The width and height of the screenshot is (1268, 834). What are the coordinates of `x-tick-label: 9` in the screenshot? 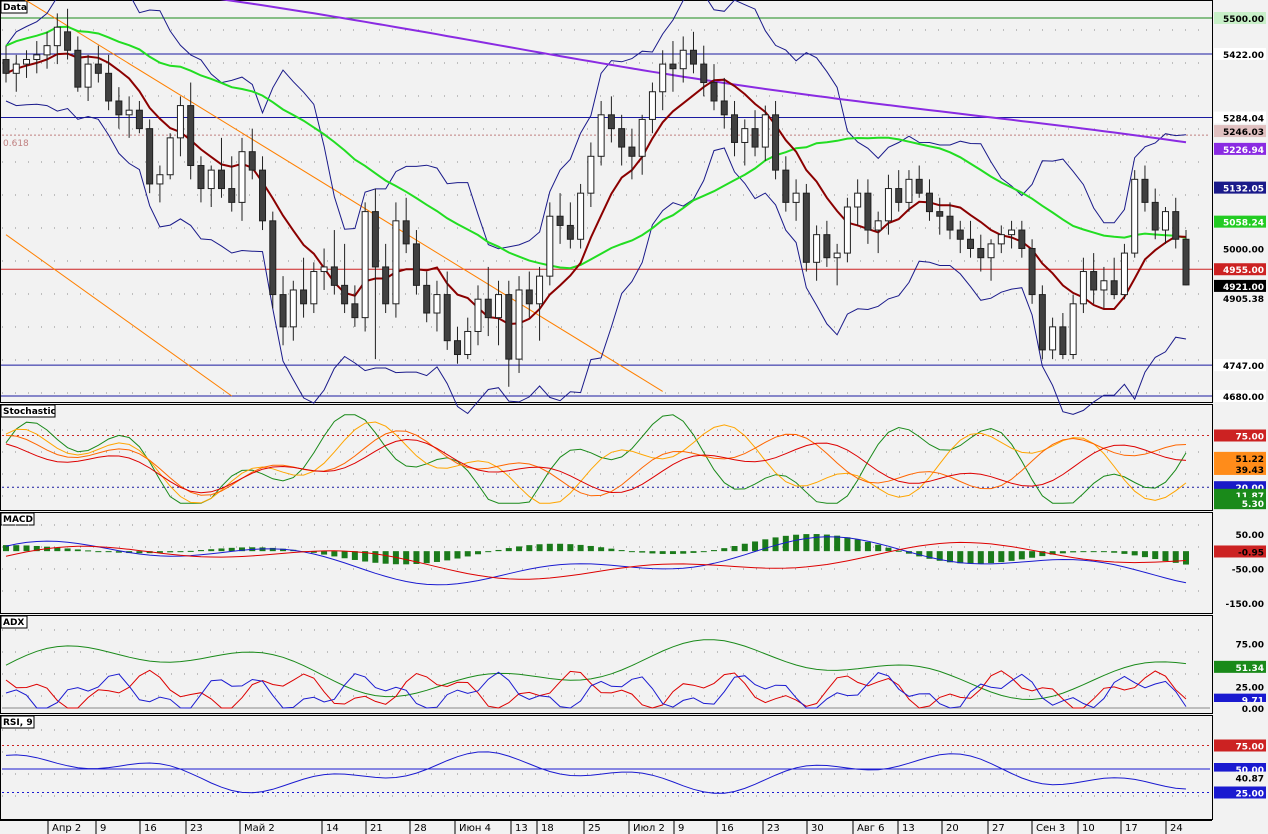 It's located at (103, 828).